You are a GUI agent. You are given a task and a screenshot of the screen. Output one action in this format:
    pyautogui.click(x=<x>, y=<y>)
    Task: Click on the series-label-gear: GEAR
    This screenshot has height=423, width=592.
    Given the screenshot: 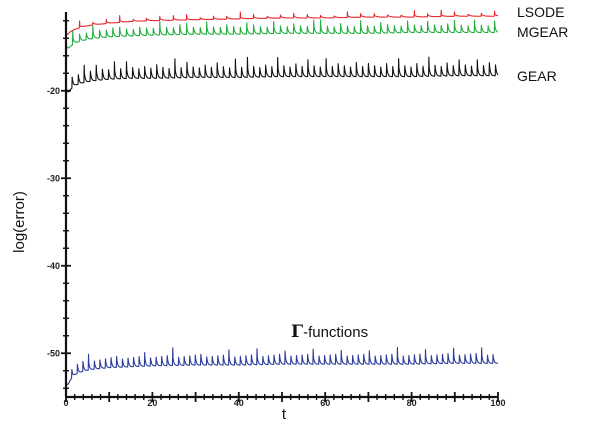 What is the action you would take?
    pyautogui.click(x=537, y=76)
    